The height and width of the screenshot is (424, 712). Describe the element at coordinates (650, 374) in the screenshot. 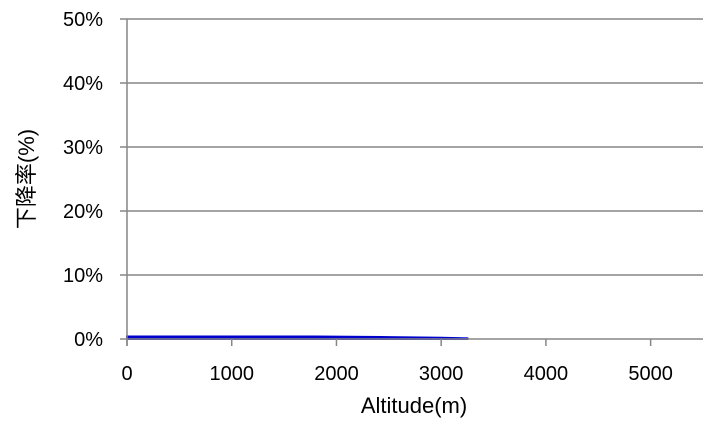

I see `x-tick-label: 5000` at that location.